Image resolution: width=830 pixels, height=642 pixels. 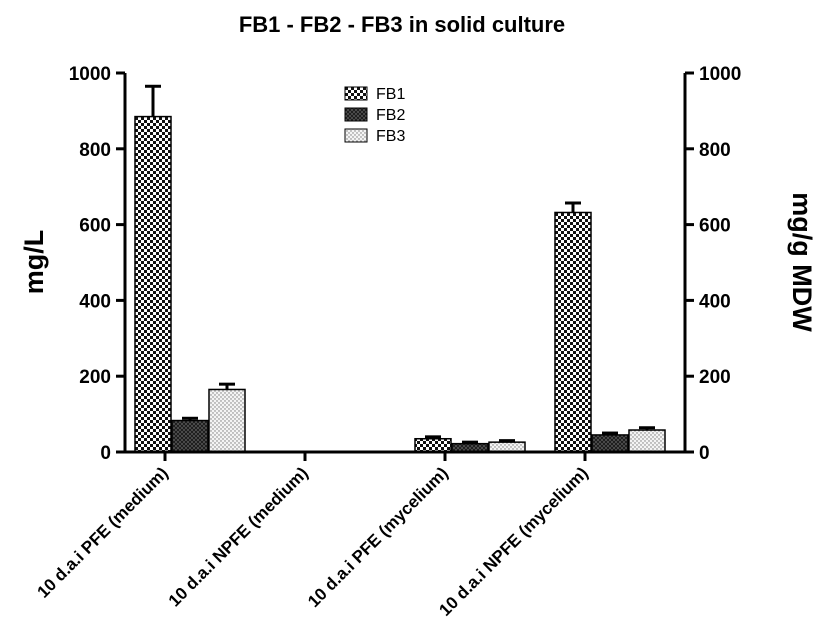 What do you see at coordinates (95, 226) in the screenshot?
I see `y-tick-label: 600` at bounding box center [95, 226].